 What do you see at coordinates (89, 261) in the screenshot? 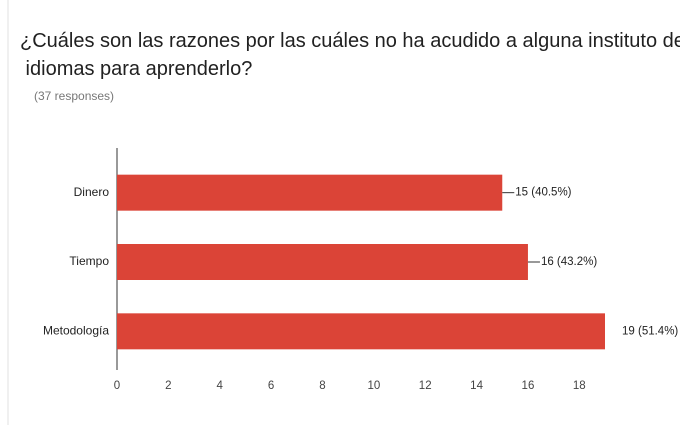
I see `y-tick-label: Tiempo` at bounding box center [89, 261].